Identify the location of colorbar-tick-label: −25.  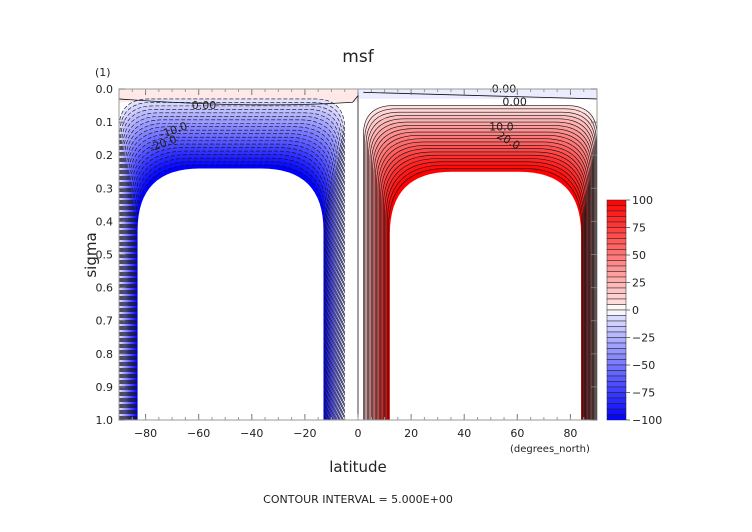
(643, 338).